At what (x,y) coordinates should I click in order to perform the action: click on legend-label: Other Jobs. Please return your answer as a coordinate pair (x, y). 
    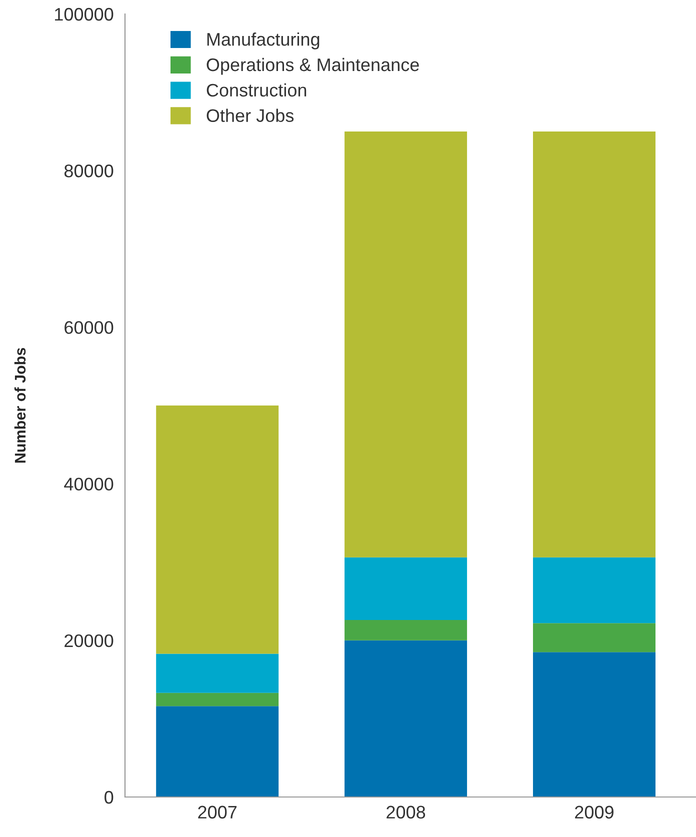
    Looking at the image, I should click on (250, 115).